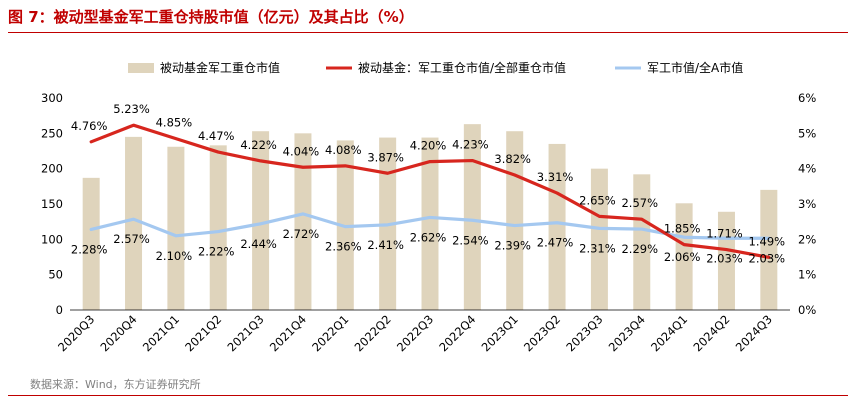 The height and width of the screenshot is (400, 856). What do you see at coordinates (216, 252) in the screenshot?
I see `blue-series-data-label: 2.22%` at bounding box center [216, 252].